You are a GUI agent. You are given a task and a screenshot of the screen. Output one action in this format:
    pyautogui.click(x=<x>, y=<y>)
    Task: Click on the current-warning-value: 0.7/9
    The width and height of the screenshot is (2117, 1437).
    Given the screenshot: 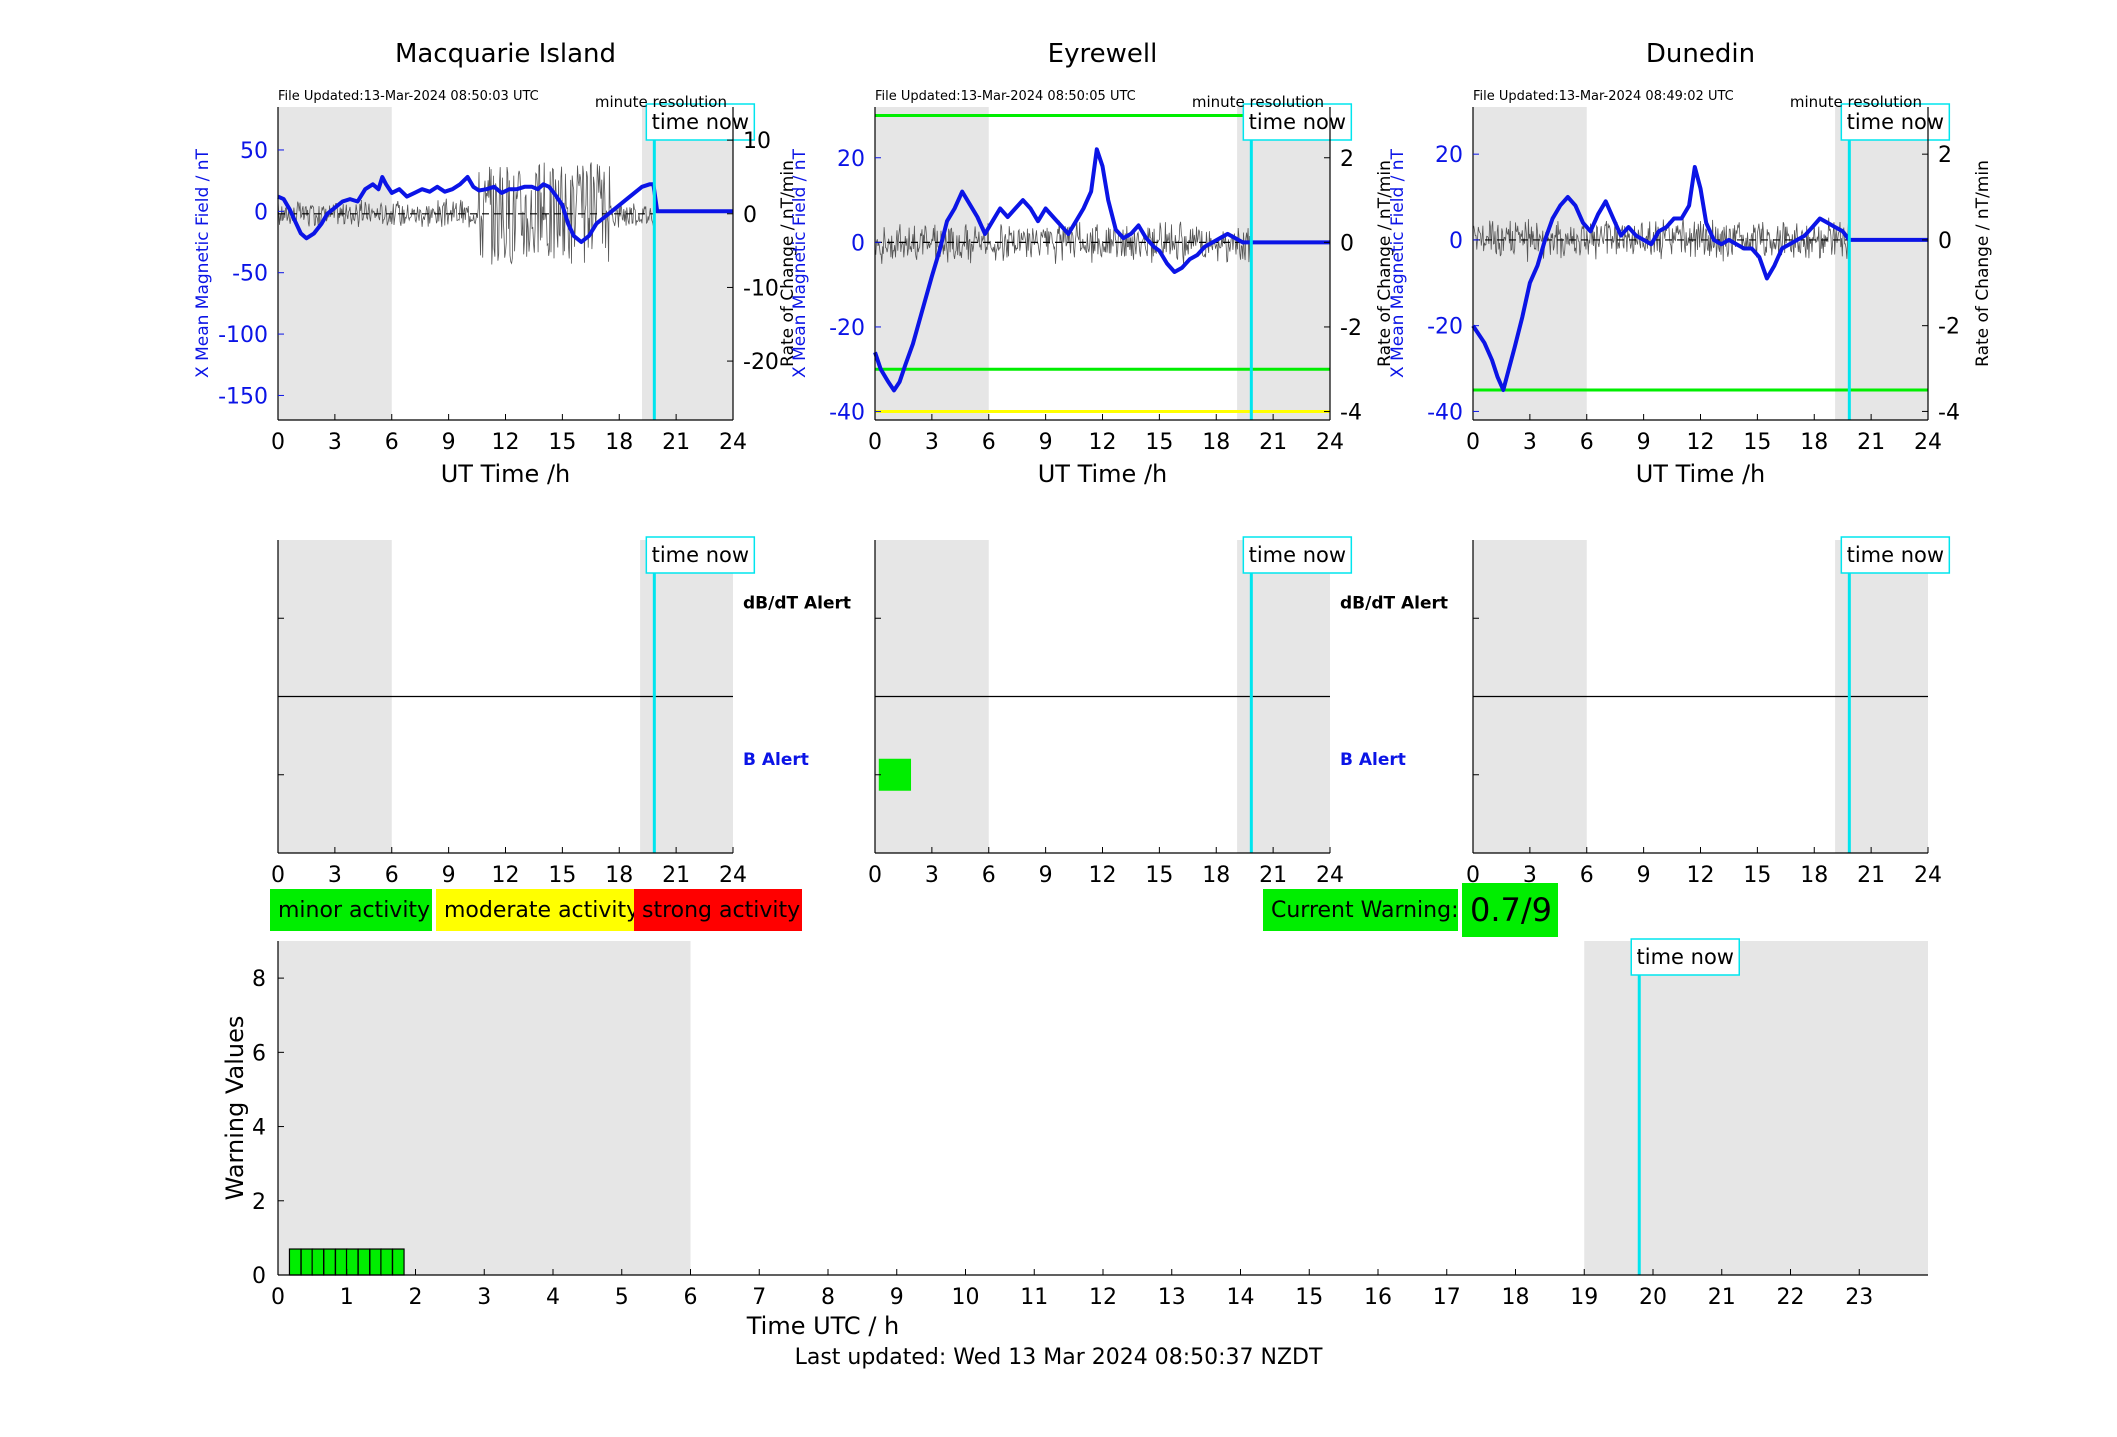 What is the action you would take?
    pyautogui.click(x=1510, y=910)
    